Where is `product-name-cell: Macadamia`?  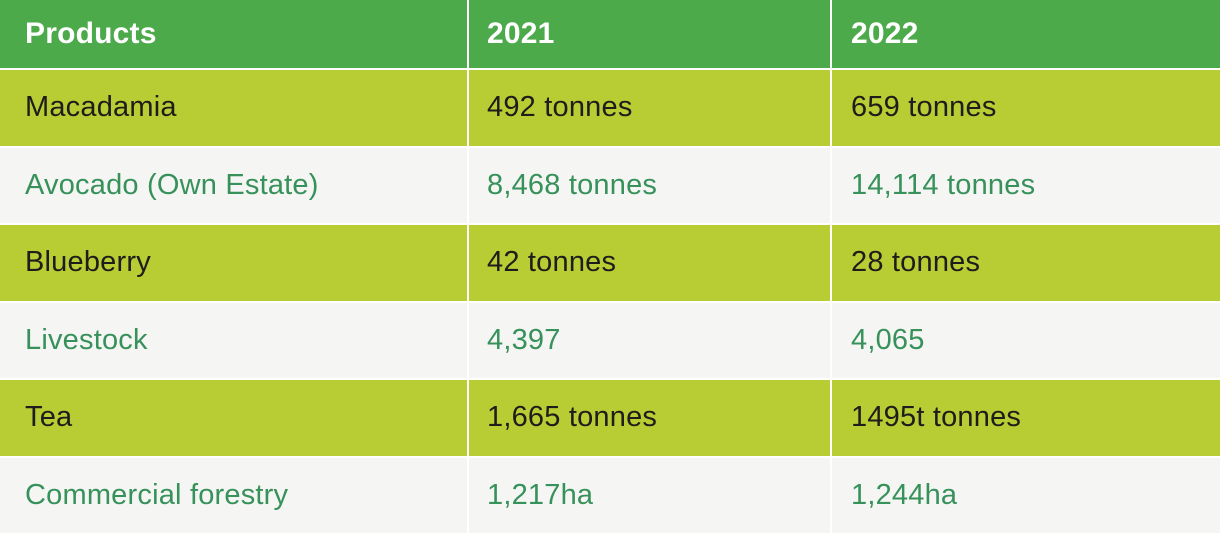 product-name-cell: Macadamia is located at coordinates (233, 108).